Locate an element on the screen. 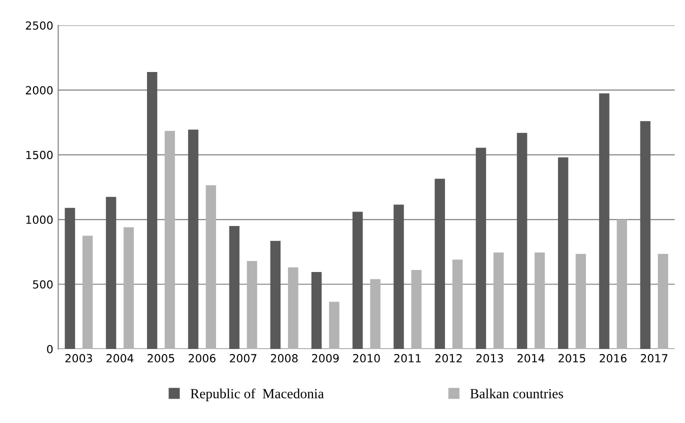 This screenshot has width=685, height=423. x-tick-label: 2013 is located at coordinates (490, 358).